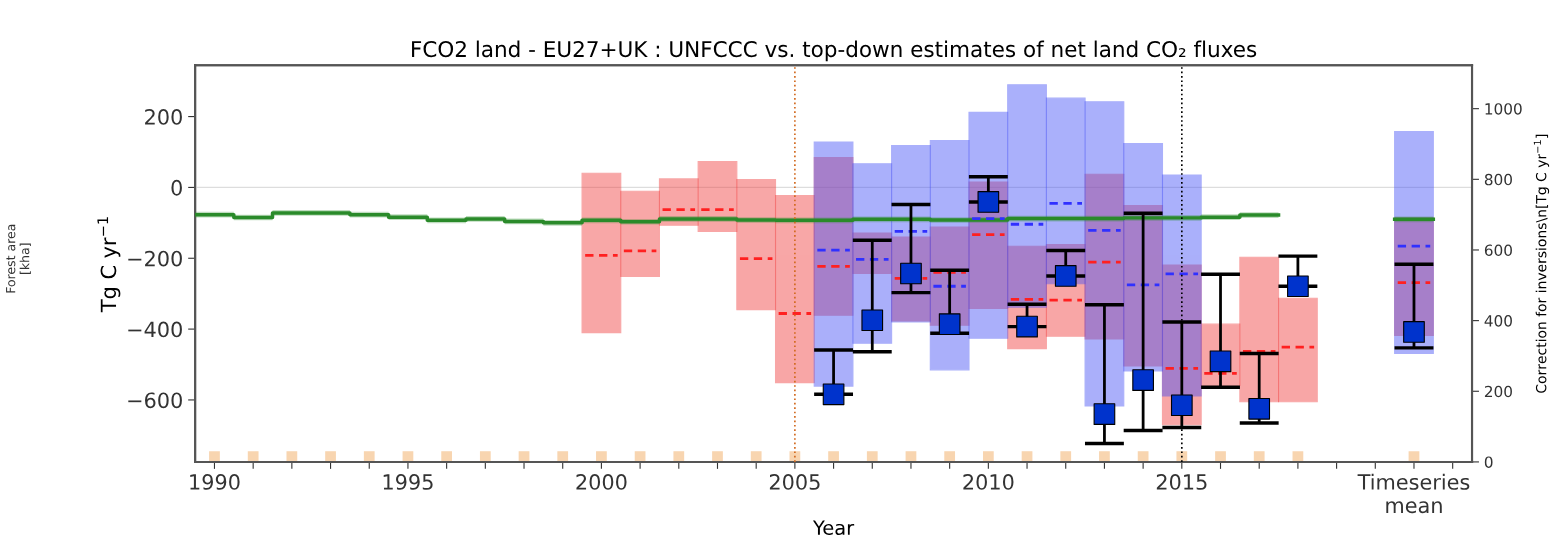 The width and height of the screenshot is (1561, 539). I want to click on x-tick-label: 2005, so click(794, 482).